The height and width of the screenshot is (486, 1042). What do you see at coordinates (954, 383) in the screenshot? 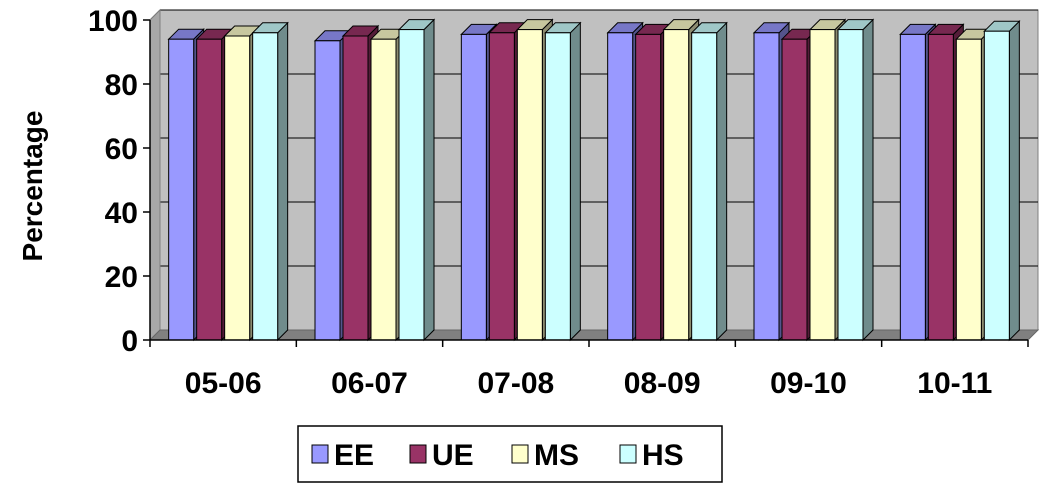
I see `x-tick-label: 10-11` at bounding box center [954, 383].